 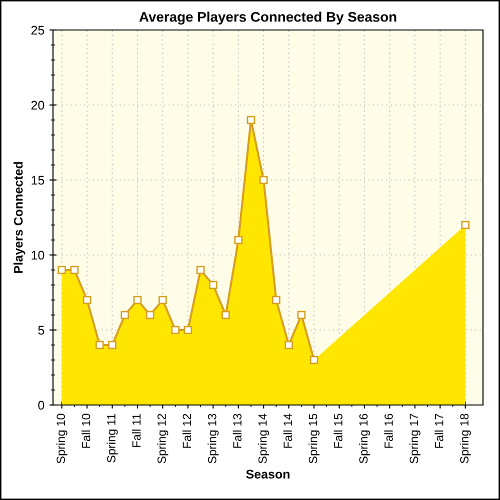 What do you see at coordinates (38, 180) in the screenshot?
I see `y-tick-label: 15` at bounding box center [38, 180].